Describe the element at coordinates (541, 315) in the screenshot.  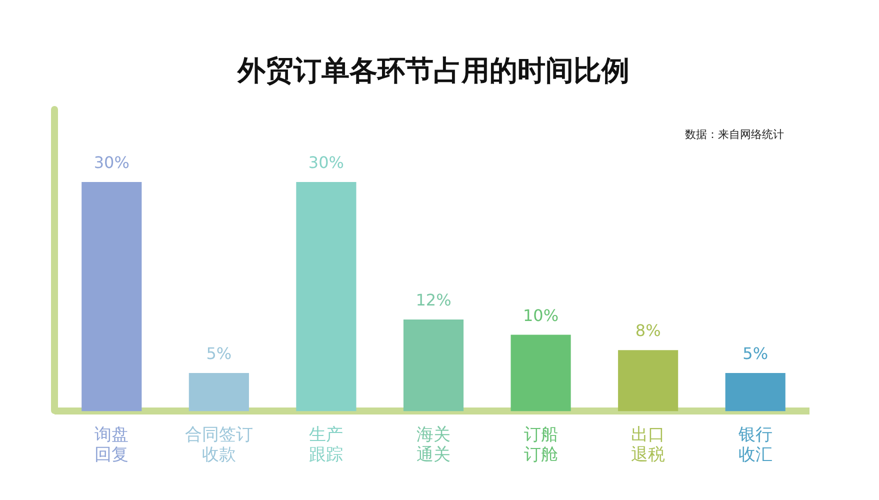
I see `data-label: 10%` at that location.